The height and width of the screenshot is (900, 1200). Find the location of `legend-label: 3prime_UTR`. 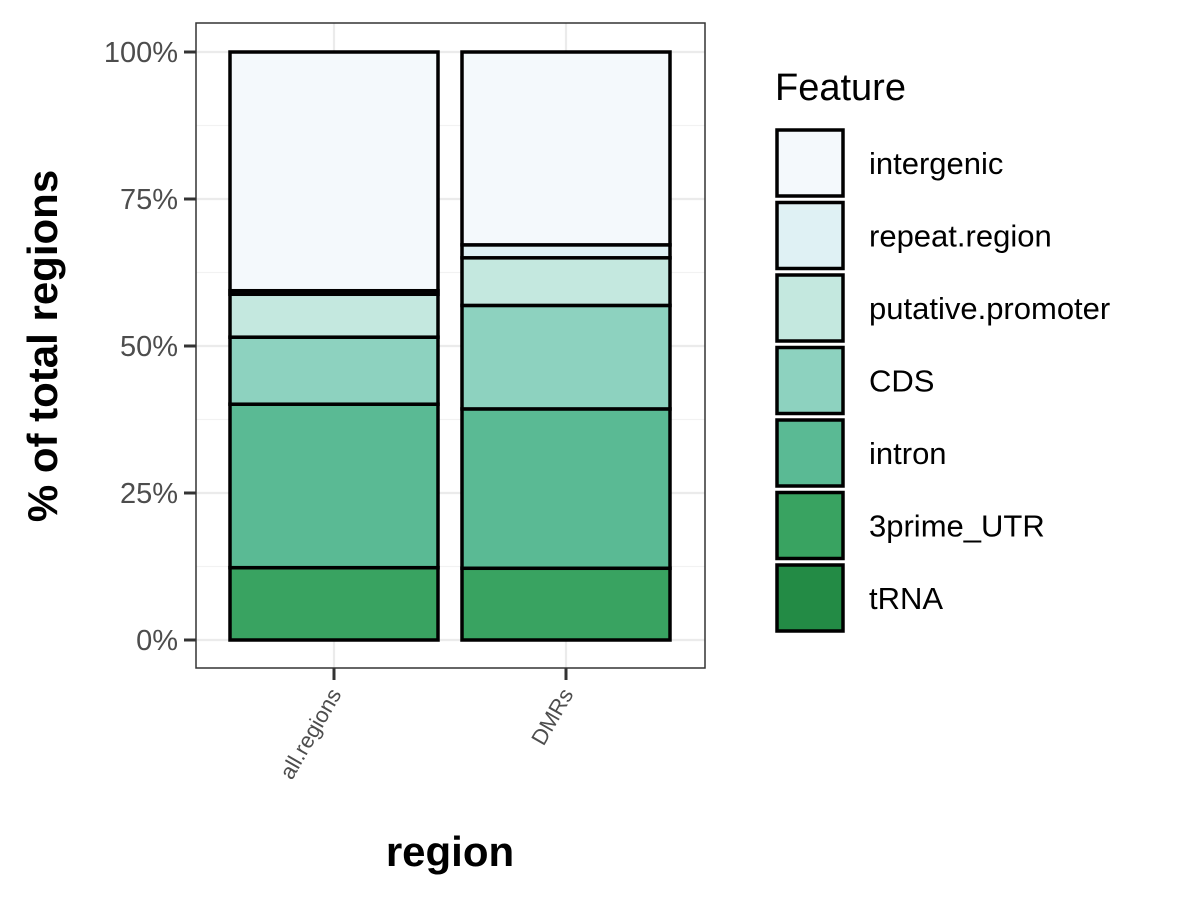

legend-label: 3prime_UTR is located at coordinates (957, 526).